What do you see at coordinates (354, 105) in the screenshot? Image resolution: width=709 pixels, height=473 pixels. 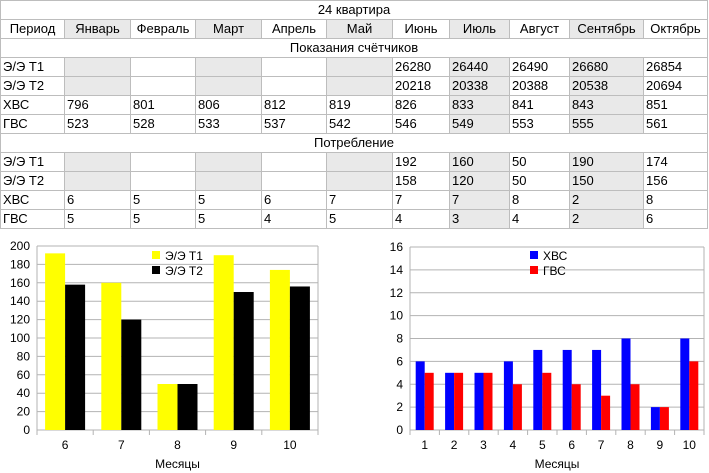 I see `table-row: ХВС 796 801 806 812 819 826 833 841 843 851` at bounding box center [354, 105].